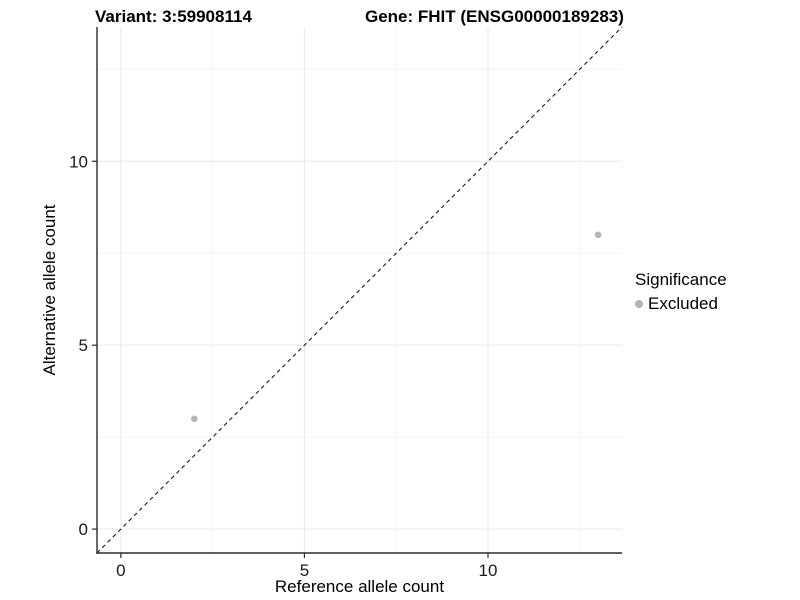 This screenshot has height=600, width=800. Describe the element at coordinates (639, 304) in the screenshot. I see `legend-point-icon` at that location.